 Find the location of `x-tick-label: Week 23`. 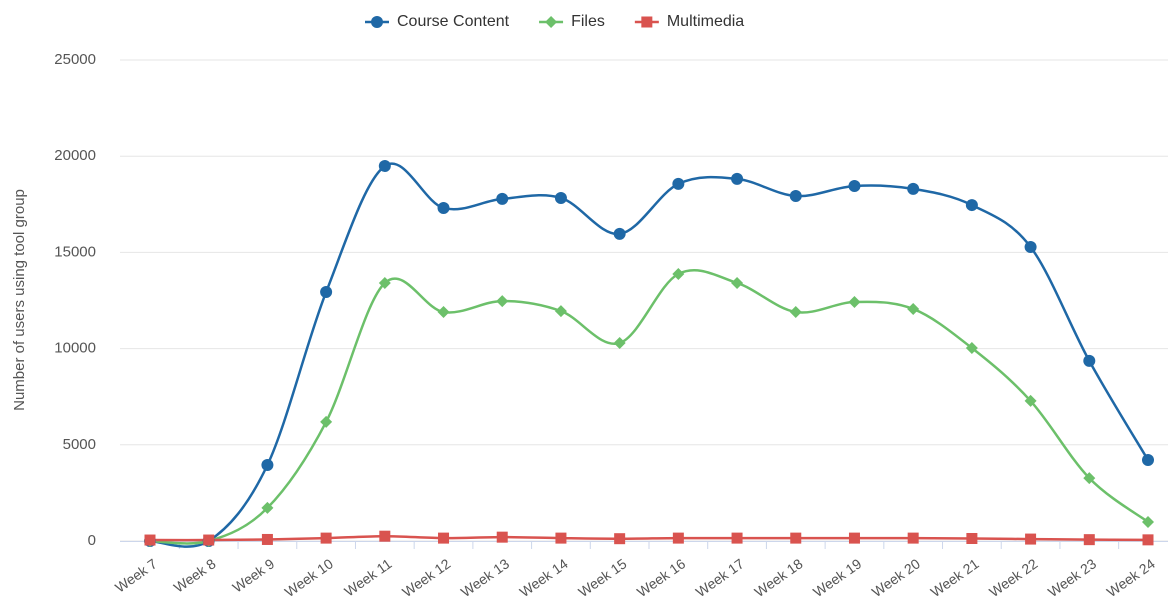

x-tick-label: Week 23 is located at coordinates (1072, 577).